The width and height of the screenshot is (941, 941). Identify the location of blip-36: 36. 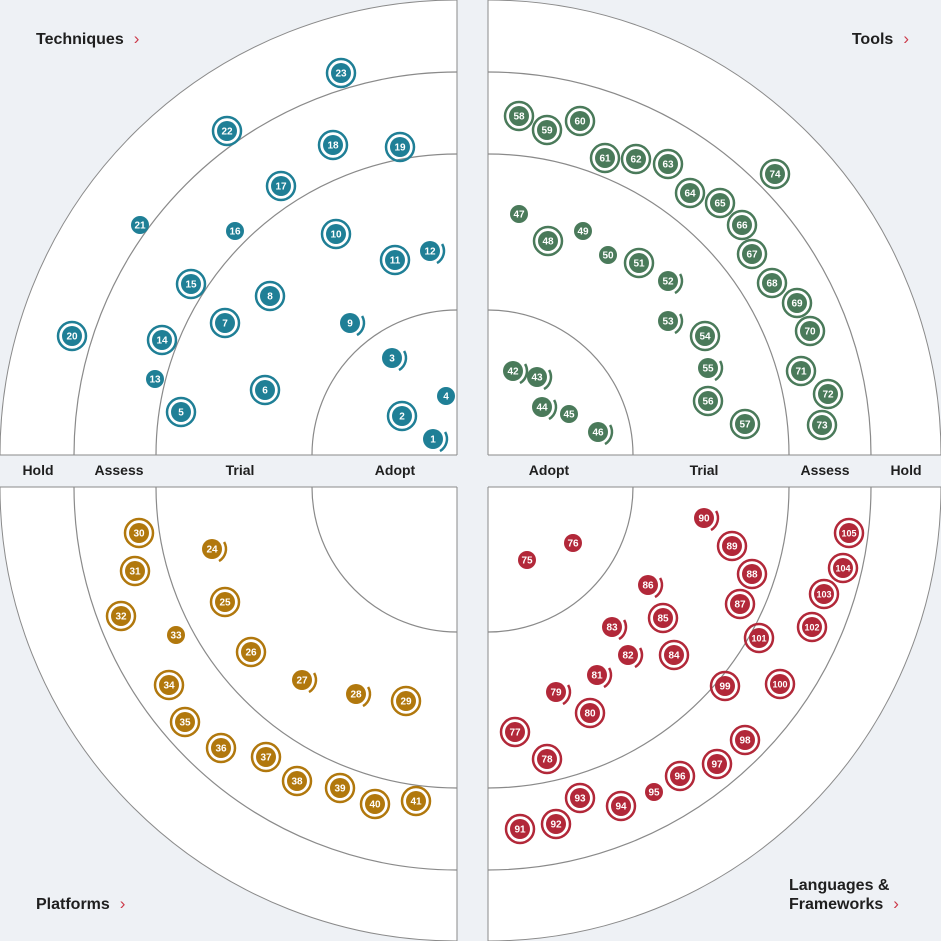
(221, 748).